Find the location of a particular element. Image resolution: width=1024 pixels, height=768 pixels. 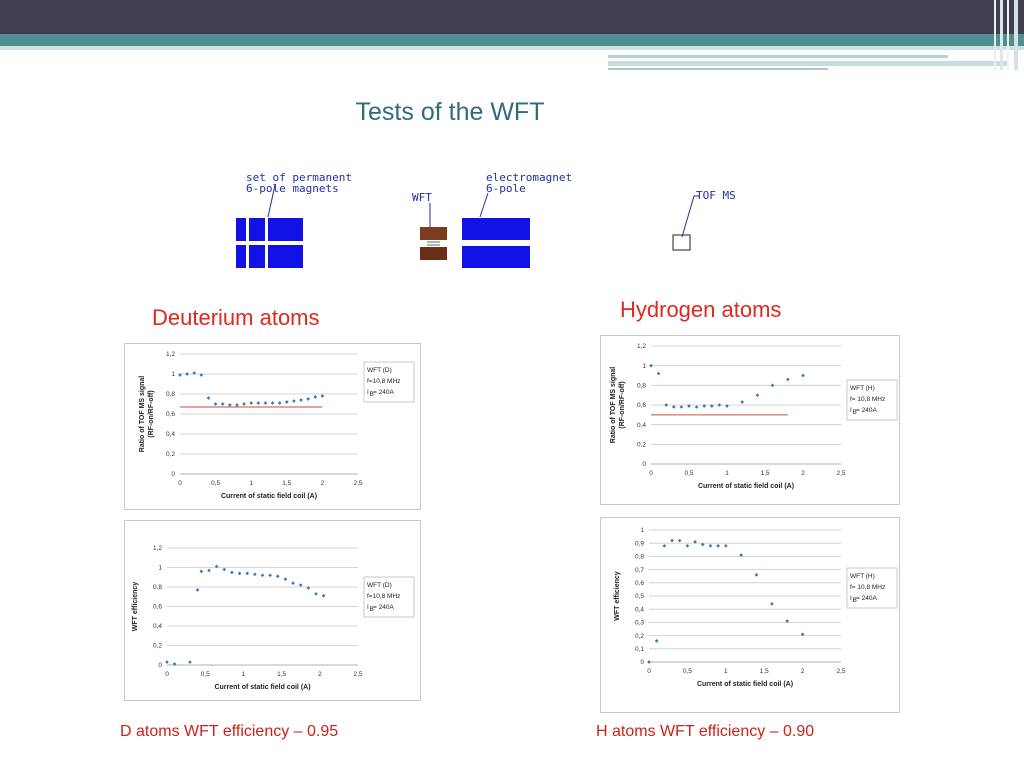

header-dark-band is located at coordinates (512, 17).